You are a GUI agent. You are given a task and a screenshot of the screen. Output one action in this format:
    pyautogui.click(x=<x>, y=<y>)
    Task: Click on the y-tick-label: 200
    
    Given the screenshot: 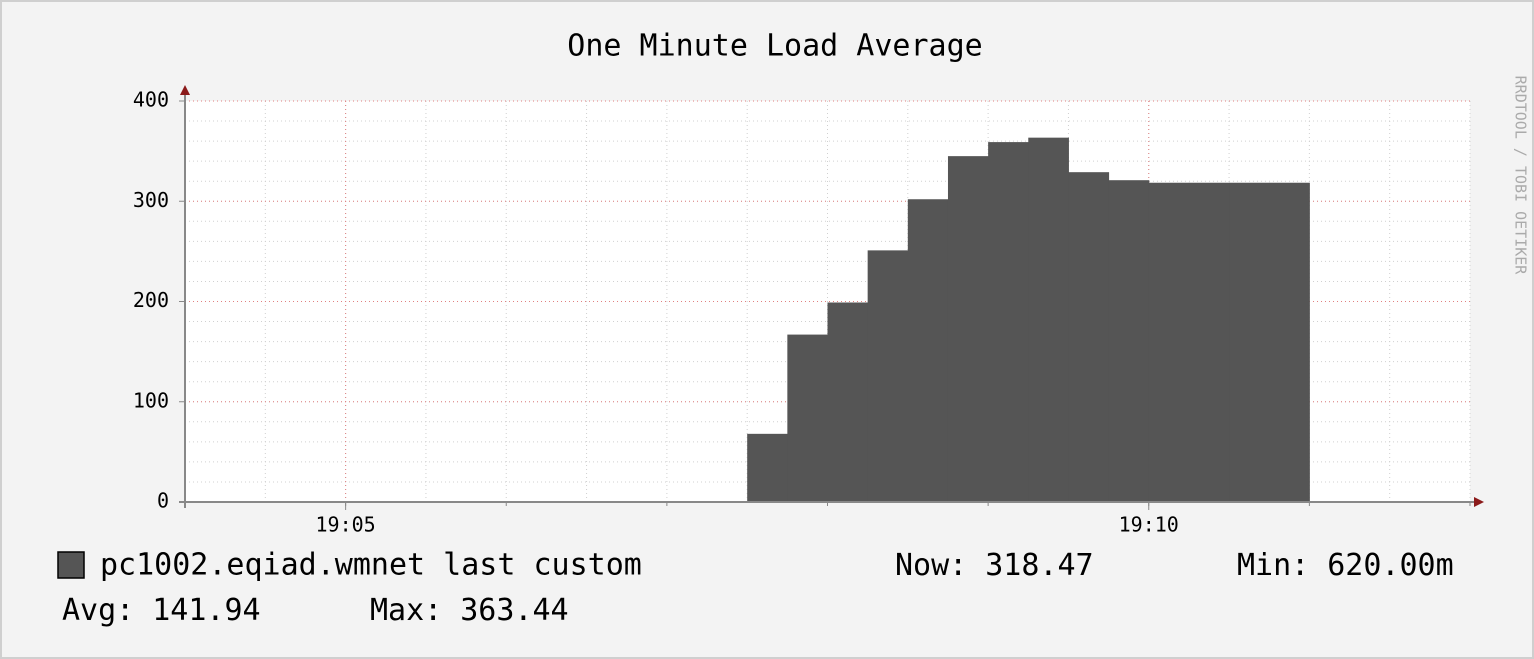 What is the action you would take?
    pyautogui.click(x=151, y=300)
    